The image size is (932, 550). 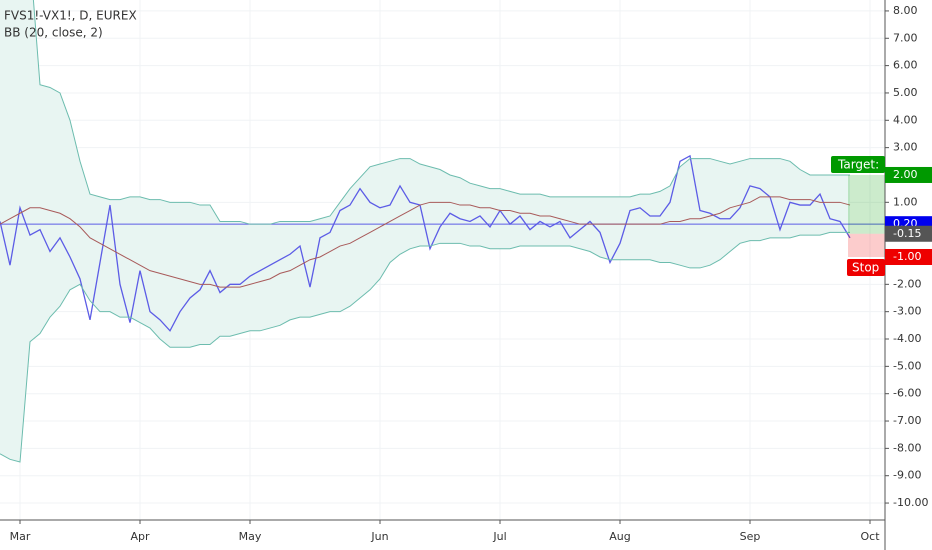 I want to click on stop-label: Stop, so click(x=865, y=267).